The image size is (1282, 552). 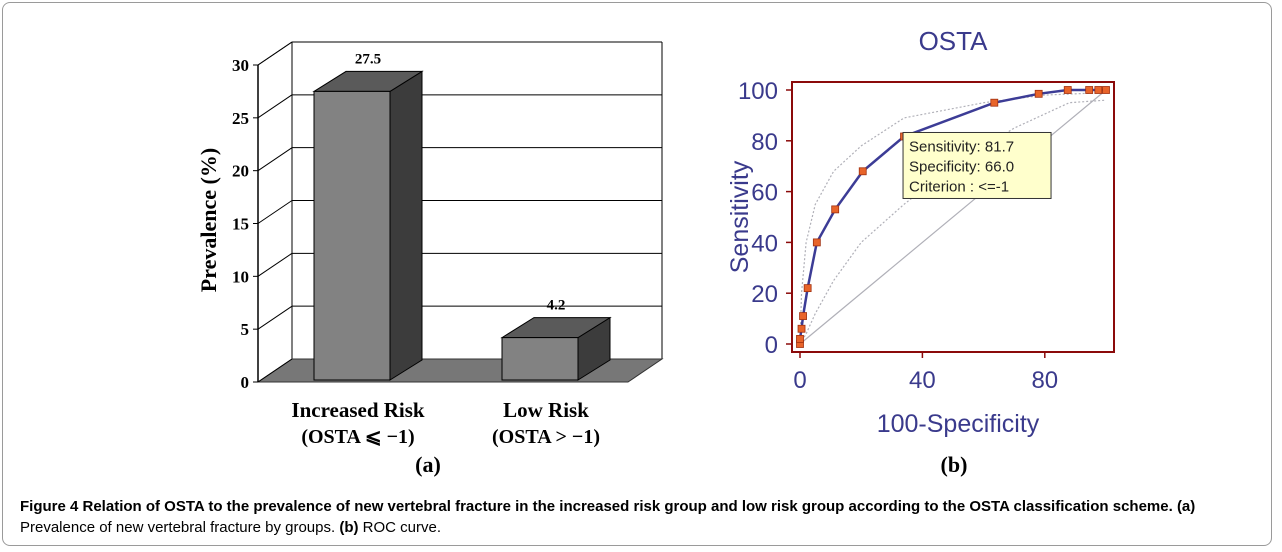 I want to click on bar-chart-bars, so click(x=462, y=225).